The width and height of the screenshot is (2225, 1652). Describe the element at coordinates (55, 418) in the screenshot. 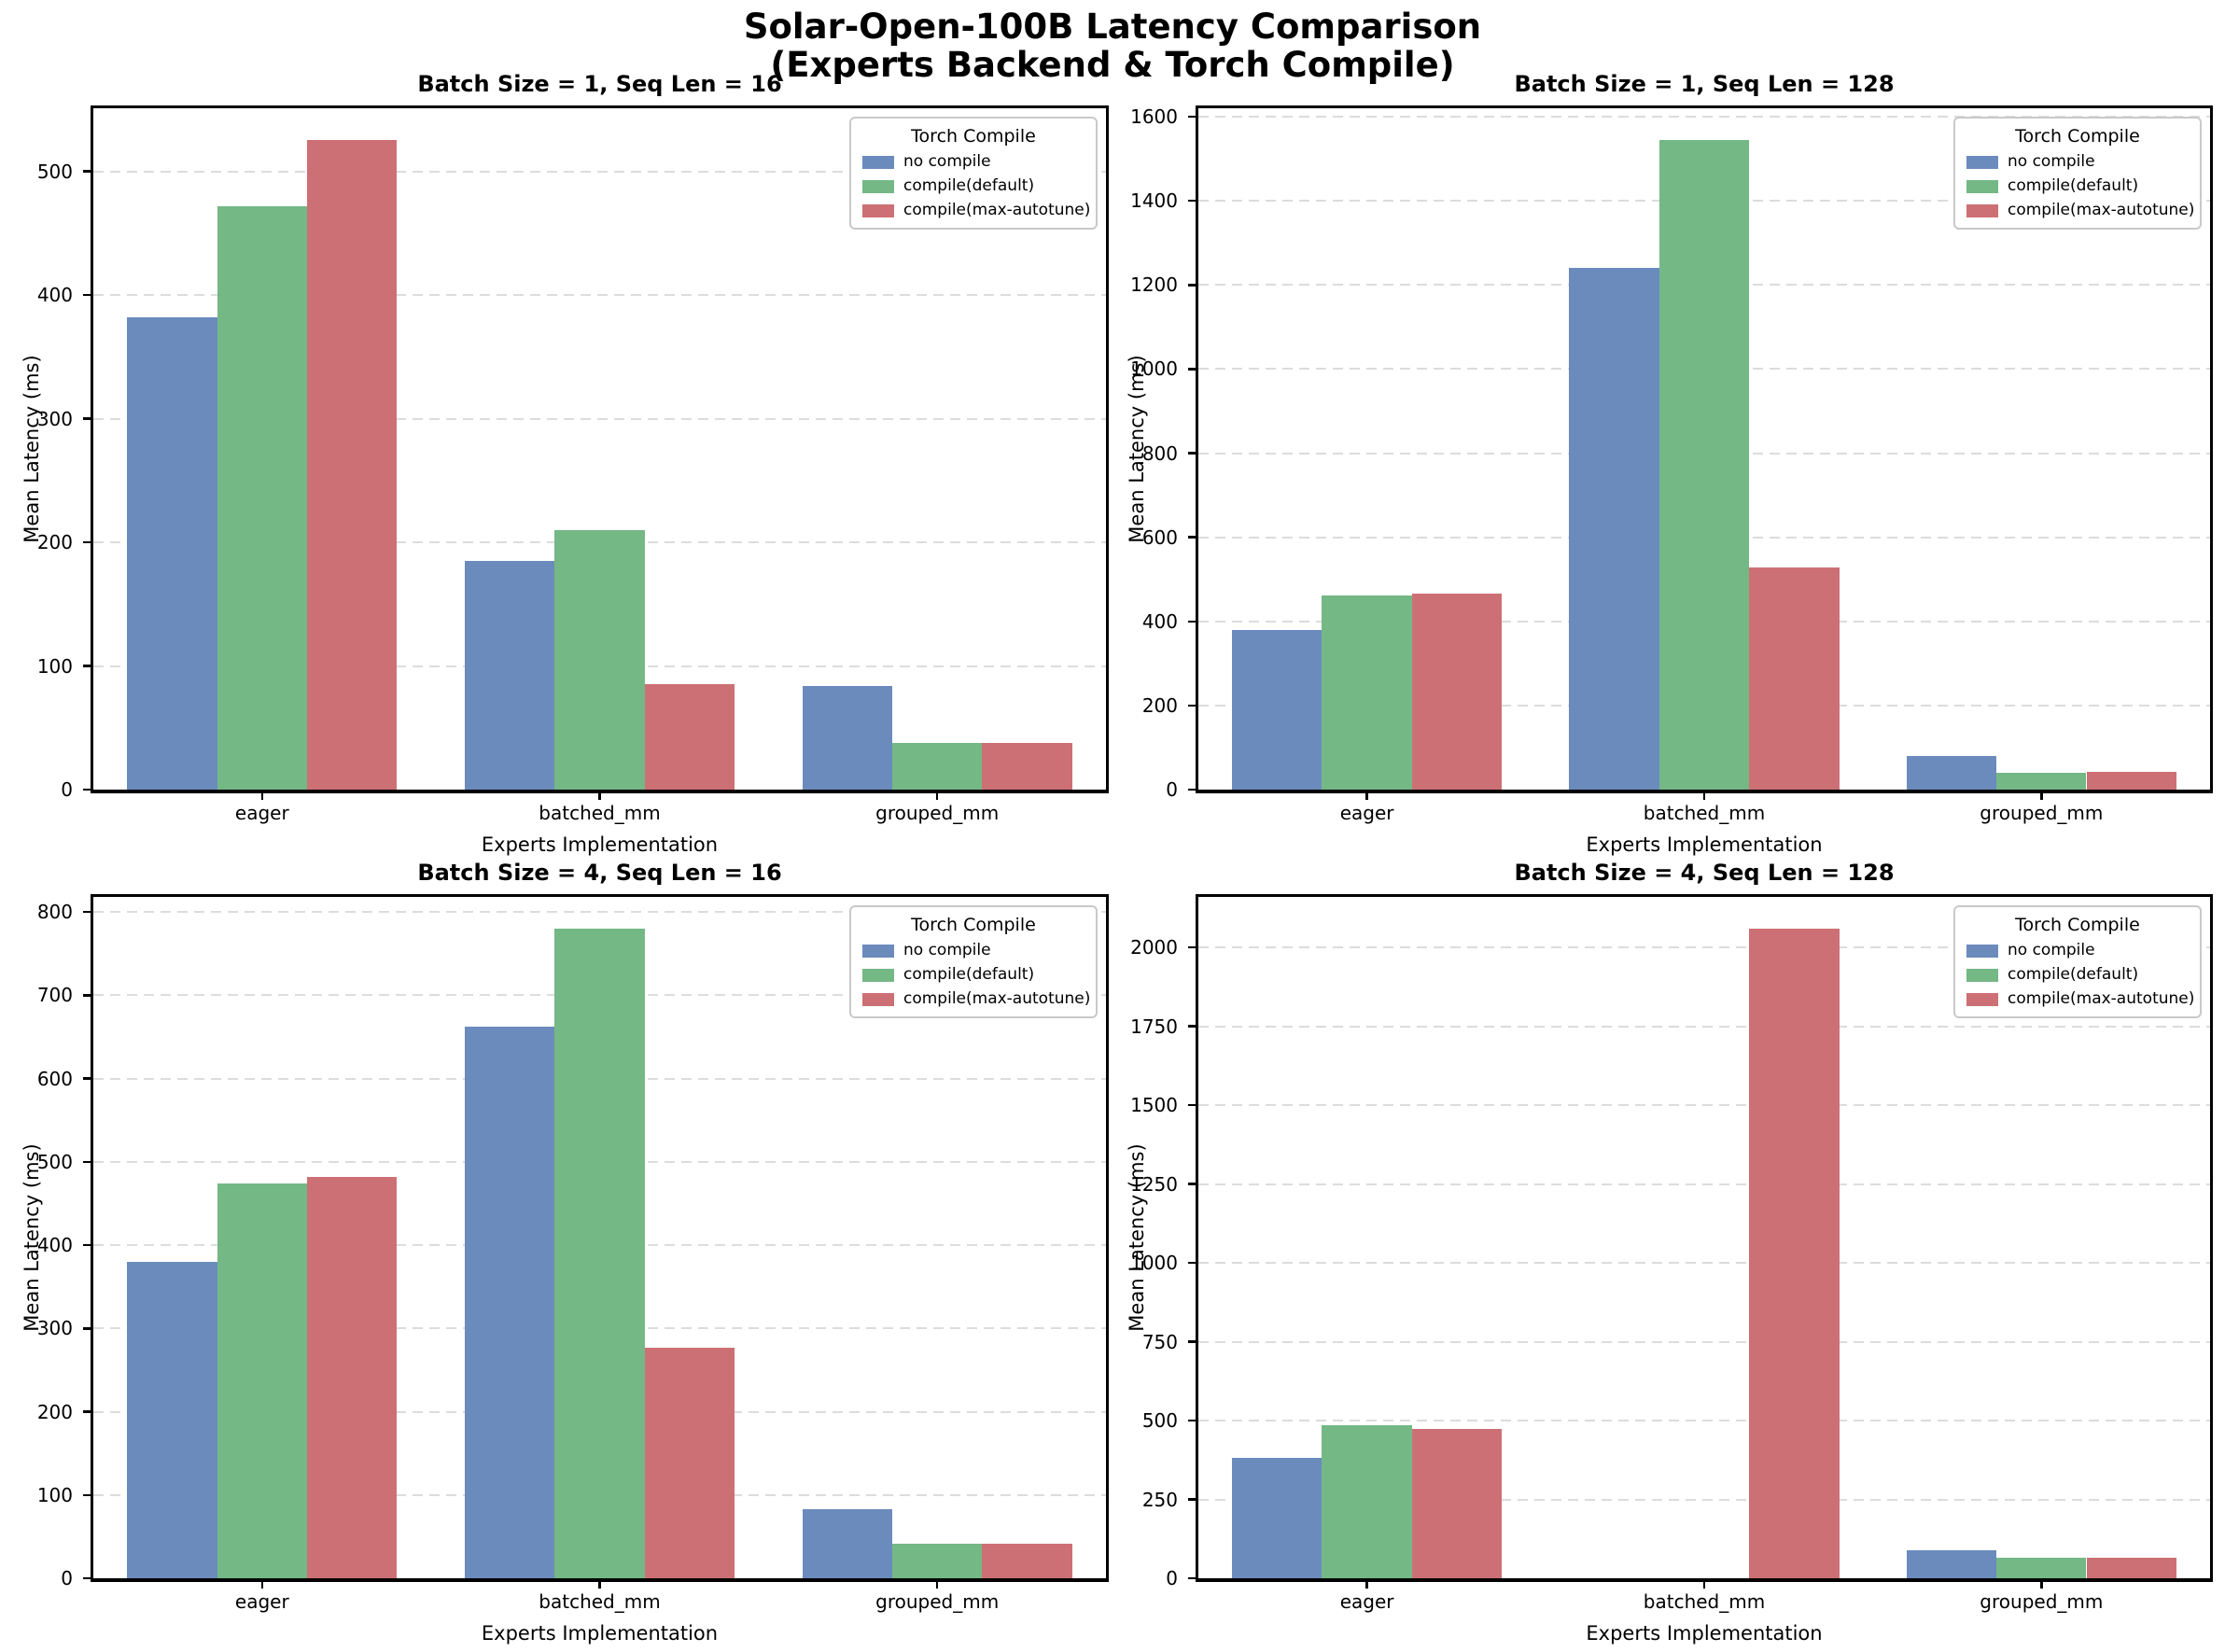

I see `y-tick-label: 300` at that location.